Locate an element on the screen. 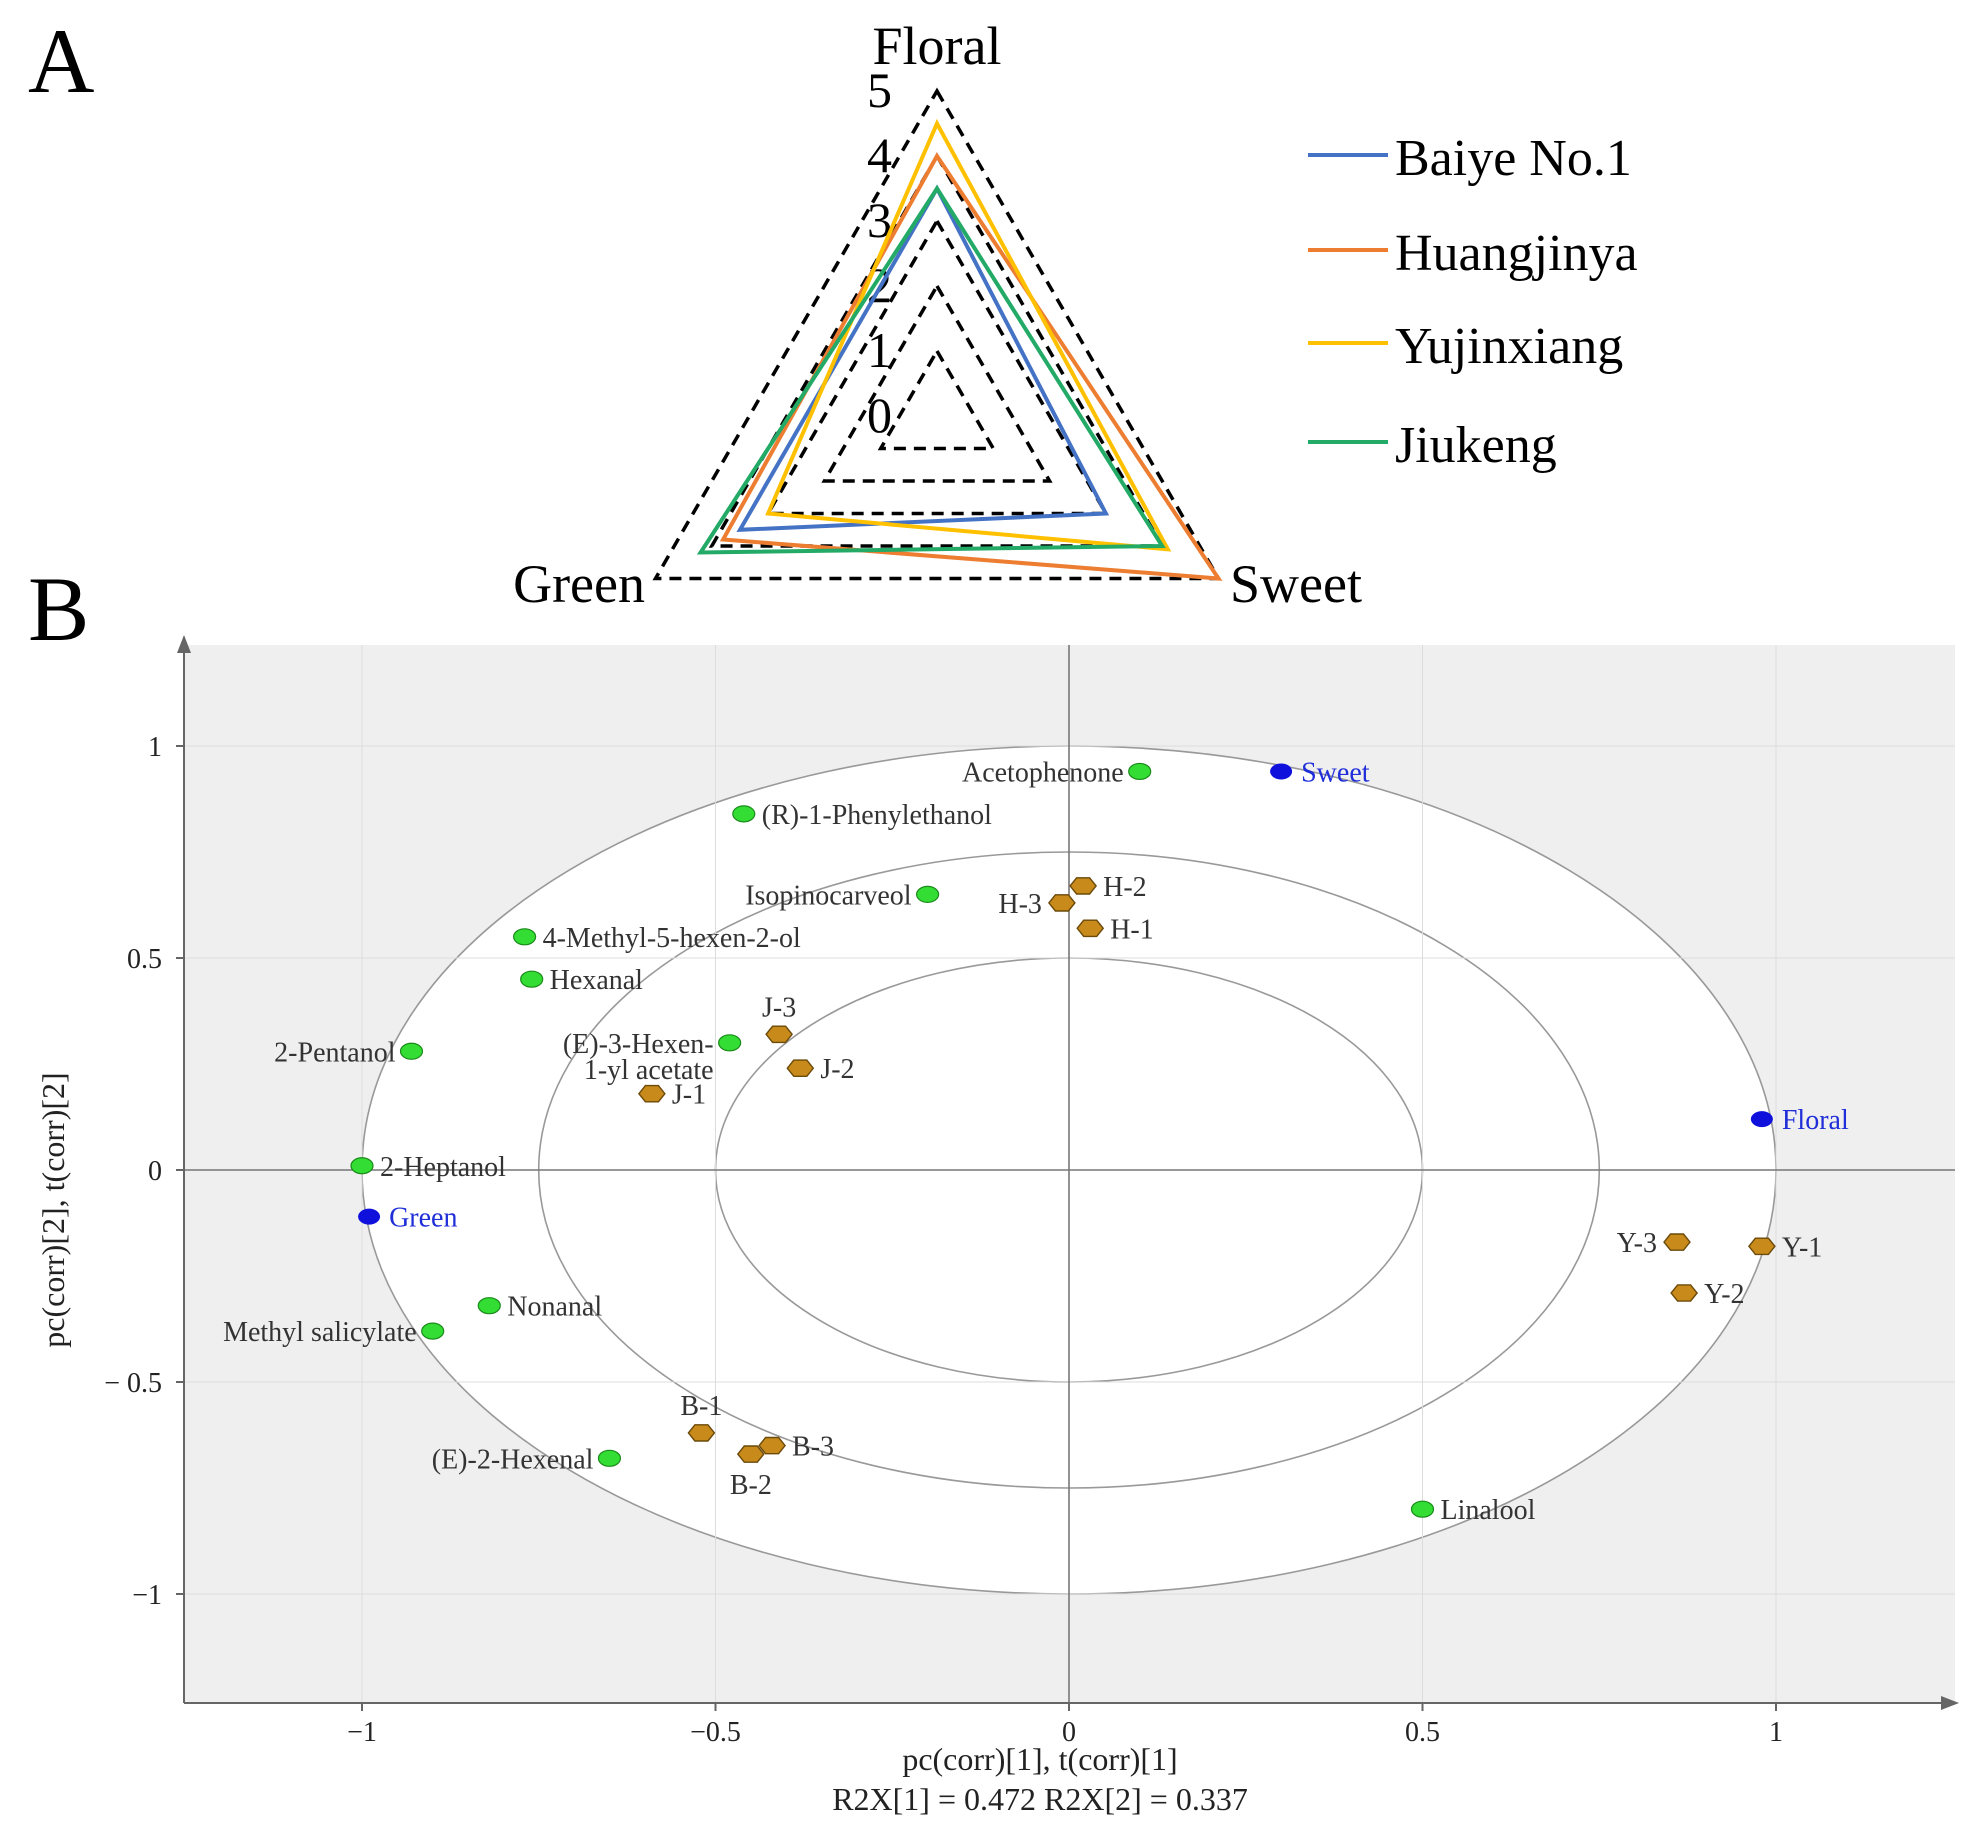  compound-point-isopinocarveol is located at coordinates (927, 894).